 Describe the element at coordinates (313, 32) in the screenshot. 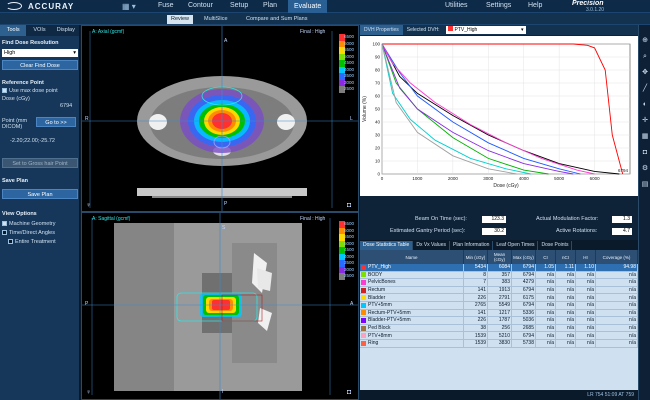

I see `axial-mode: Final : High` at that location.